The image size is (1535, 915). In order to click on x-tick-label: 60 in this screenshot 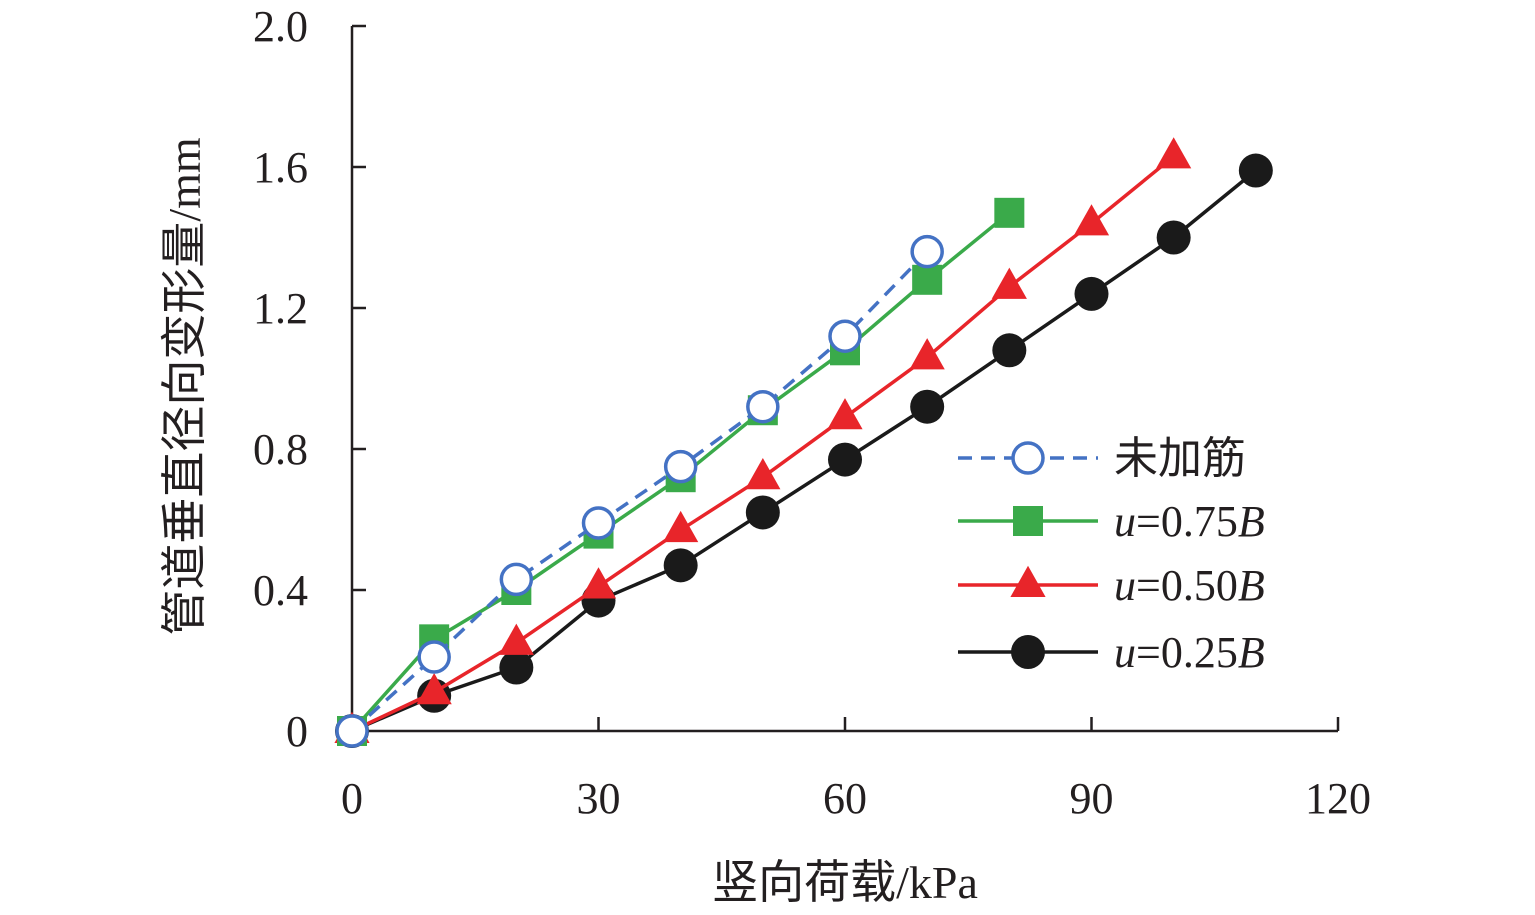, I will do `click(845, 798)`.